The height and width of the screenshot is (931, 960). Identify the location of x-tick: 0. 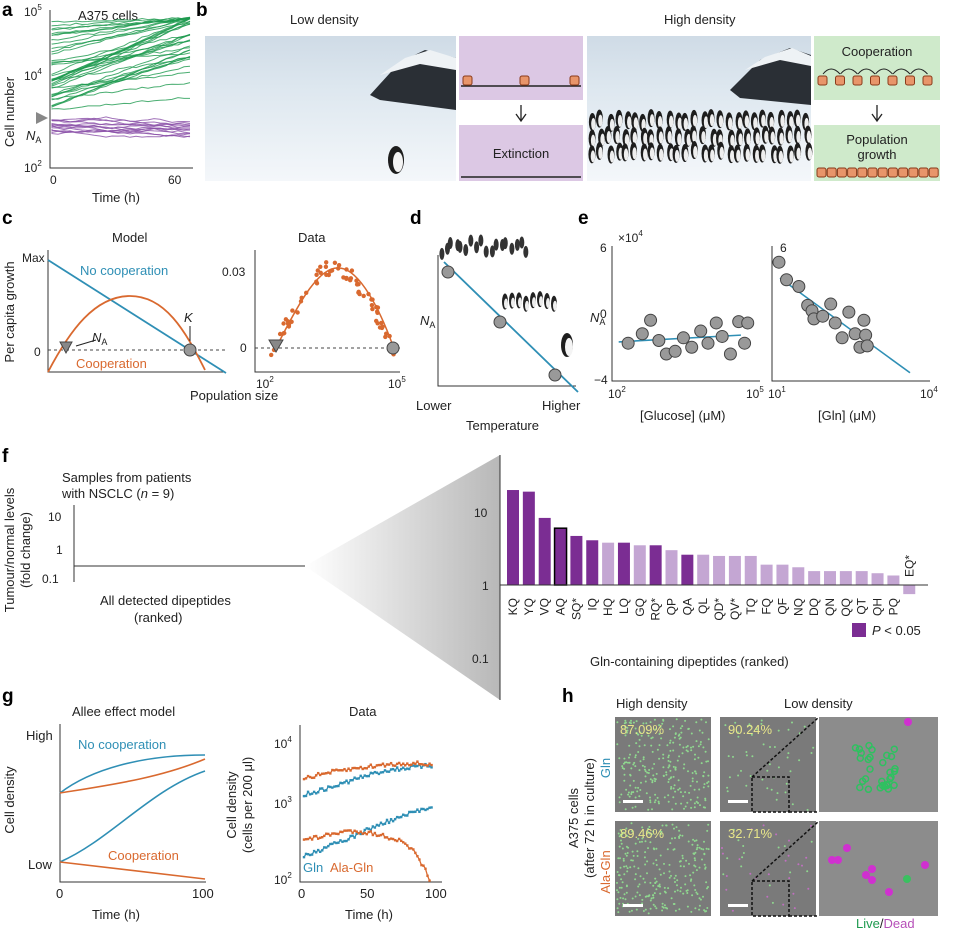
(53, 180).